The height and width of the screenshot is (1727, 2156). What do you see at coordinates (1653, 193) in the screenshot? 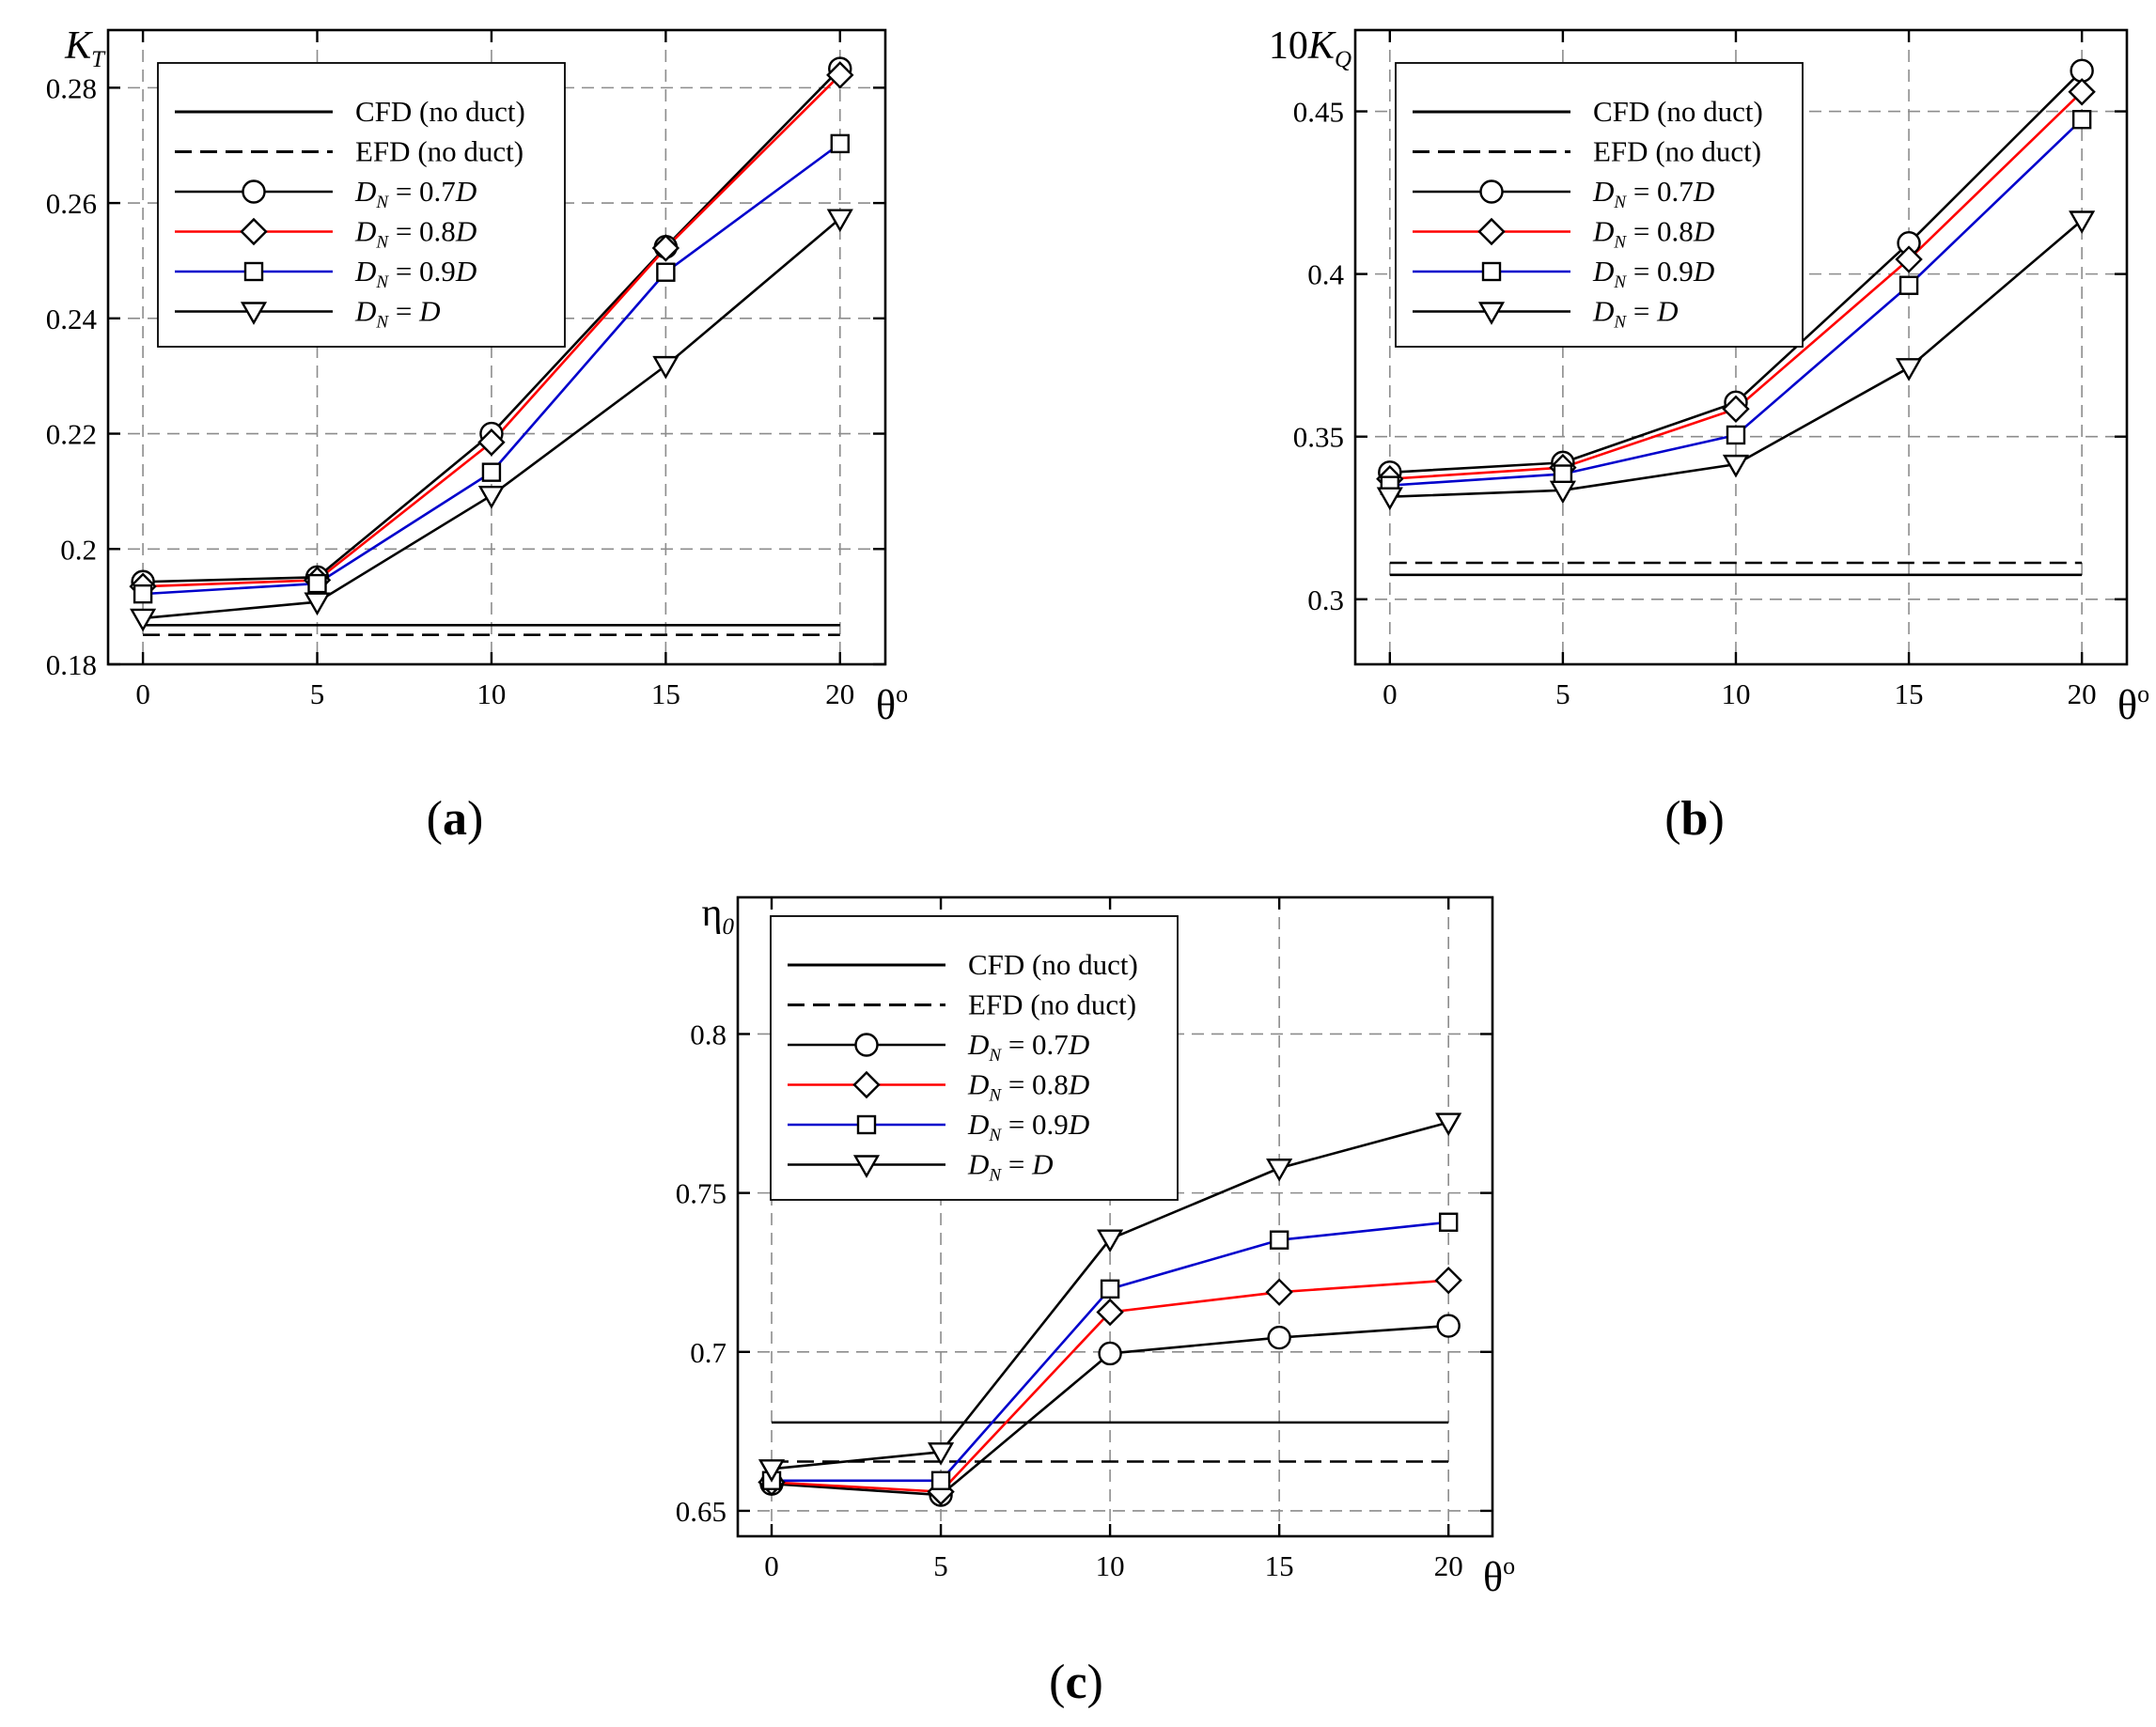
I see `legend-label: DN = 0.7D` at bounding box center [1653, 193].